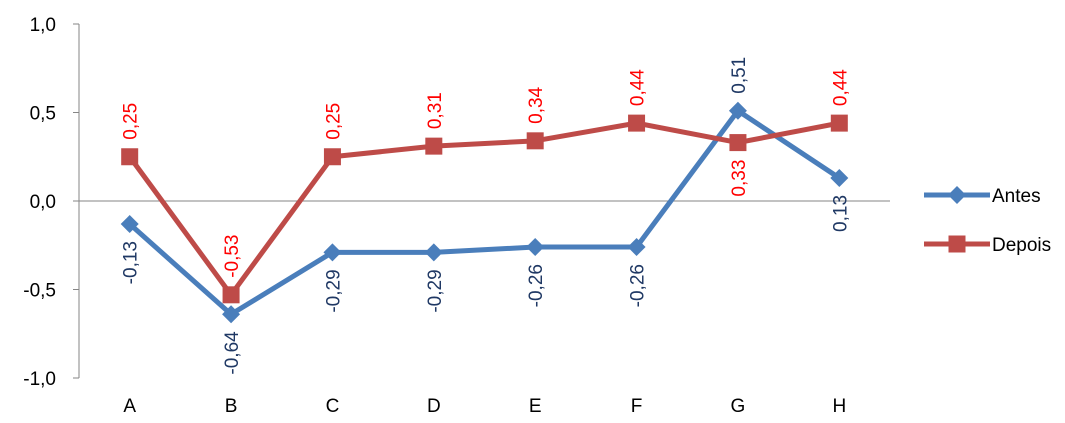  Describe the element at coordinates (739, 75) in the screenshot. I see `data-label-antes: 0,51` at that location.